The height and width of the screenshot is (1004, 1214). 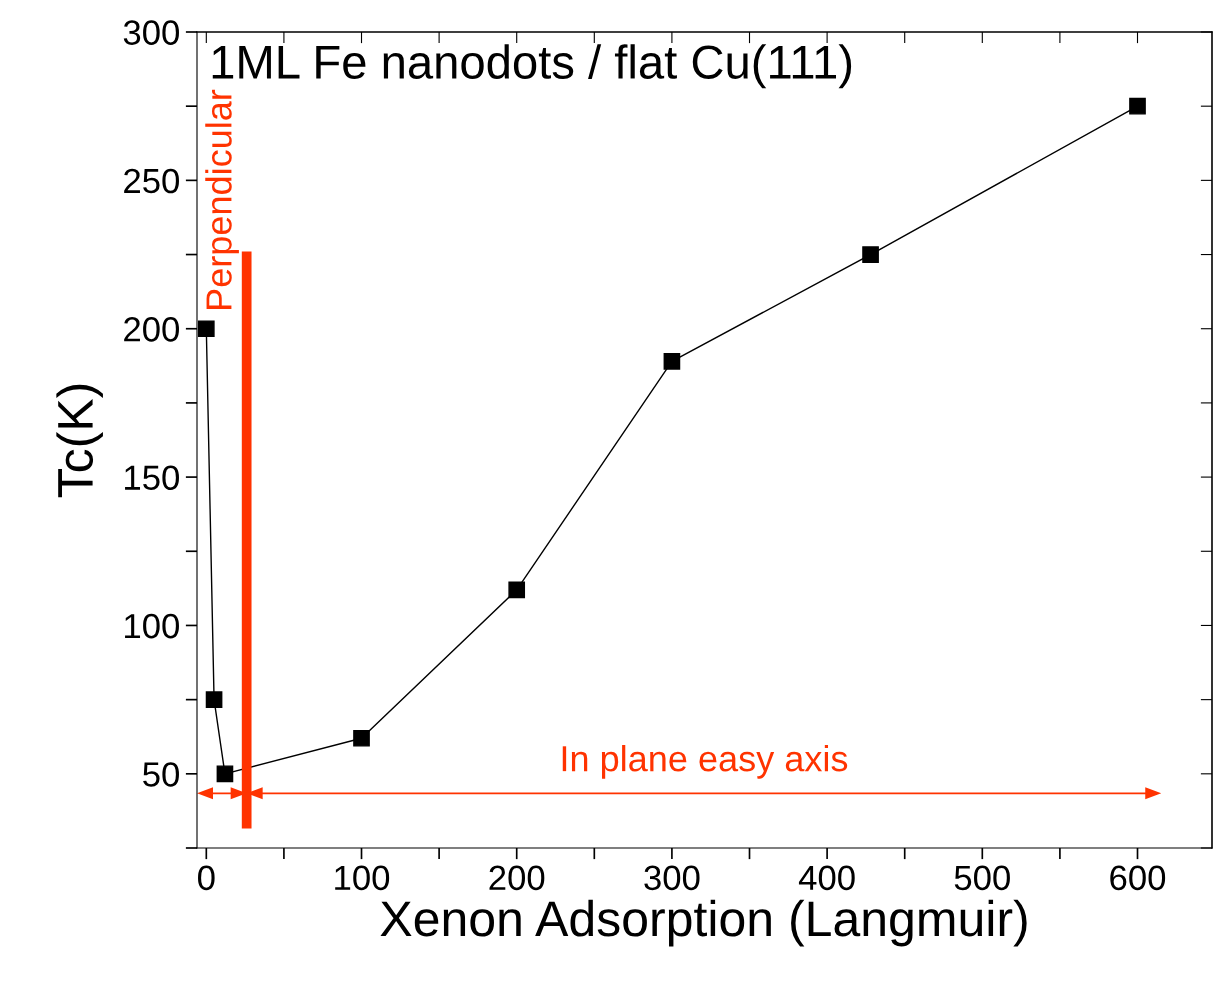 I want to click on x-tick-label: 600, so click(x=1138, y=878).